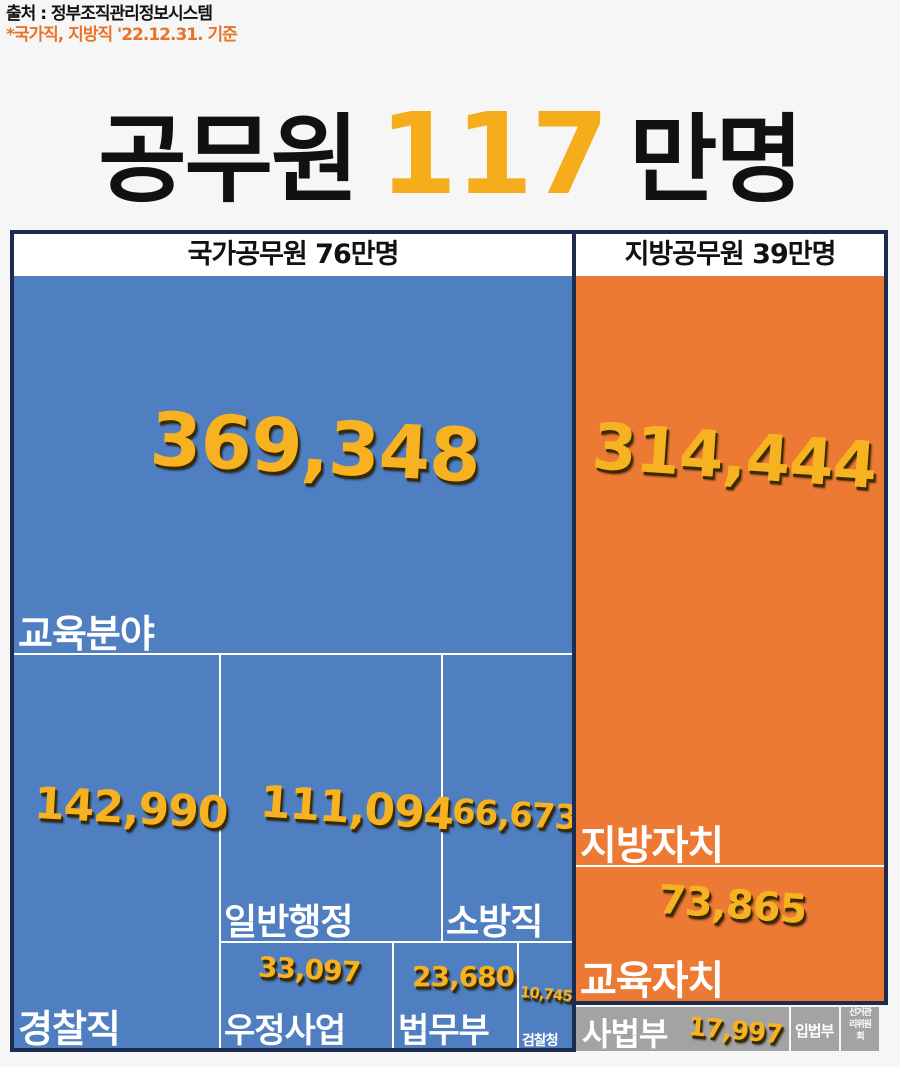 The height and width of the screenshot is (1067, 900). I want to click on page-title: 공무원 117 만명, so click(450, 157).